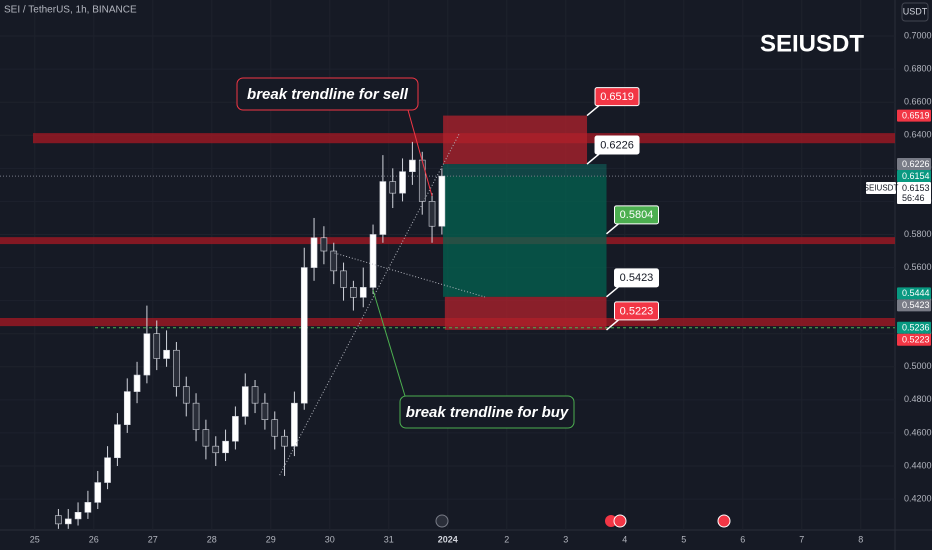 This screenshot has width=932, height=550. Describe the element at coordinates (918, 267) in the screenshot. I see `y-tick-label: 0.5600` at that location.